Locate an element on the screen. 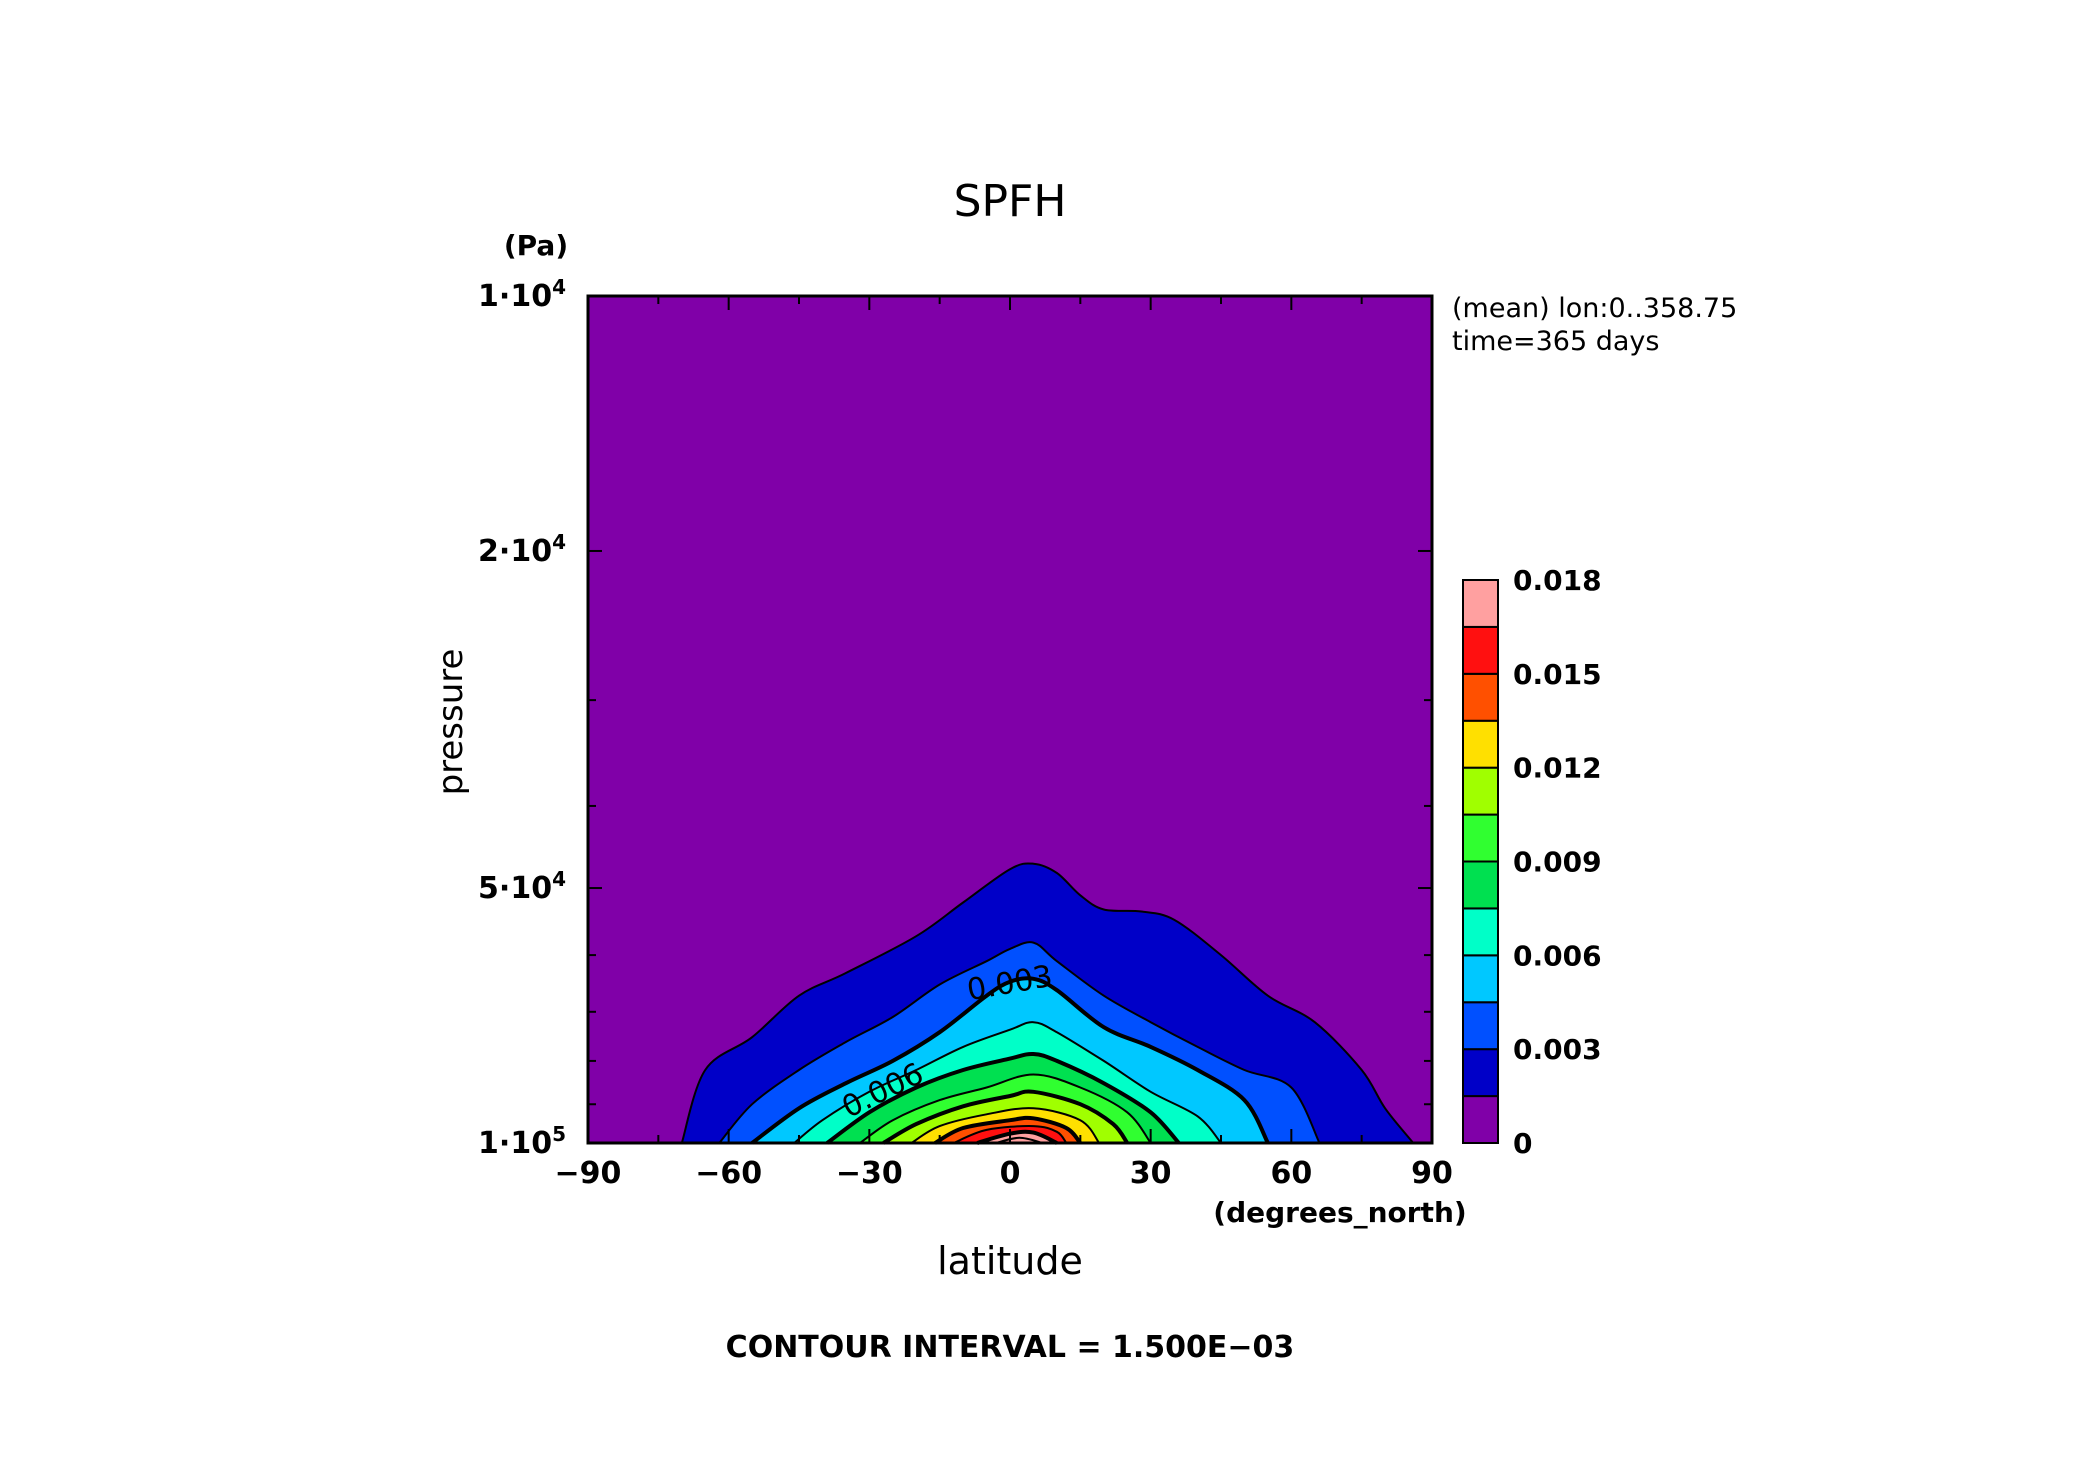 This screenshot has width=2100, height=1484. x-tick-label: −90 is located at coordinates (588, 1173).